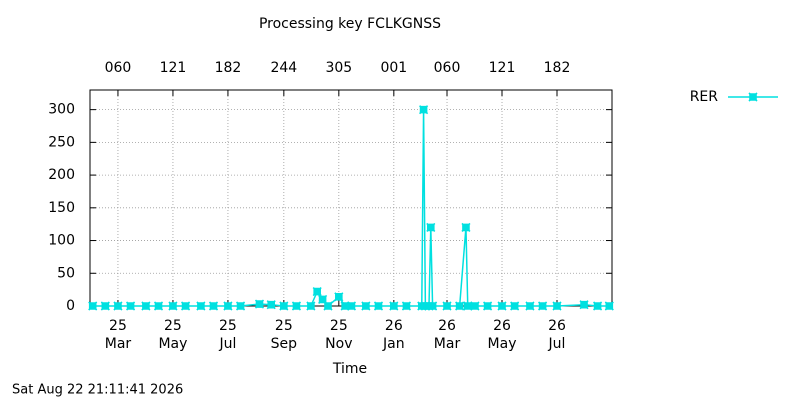 The image size is (800, 400). I want to click on legend-label: RER, so click(704, 97).